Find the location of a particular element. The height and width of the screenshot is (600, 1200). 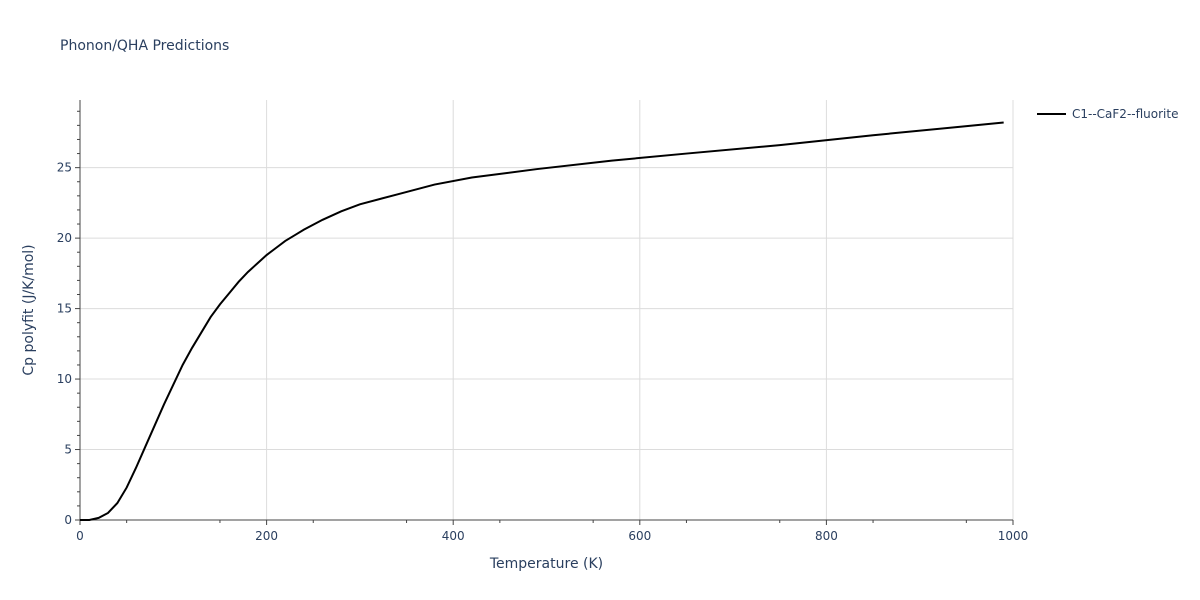

y-tick-label: 15 is located at coordinates (64, 309).